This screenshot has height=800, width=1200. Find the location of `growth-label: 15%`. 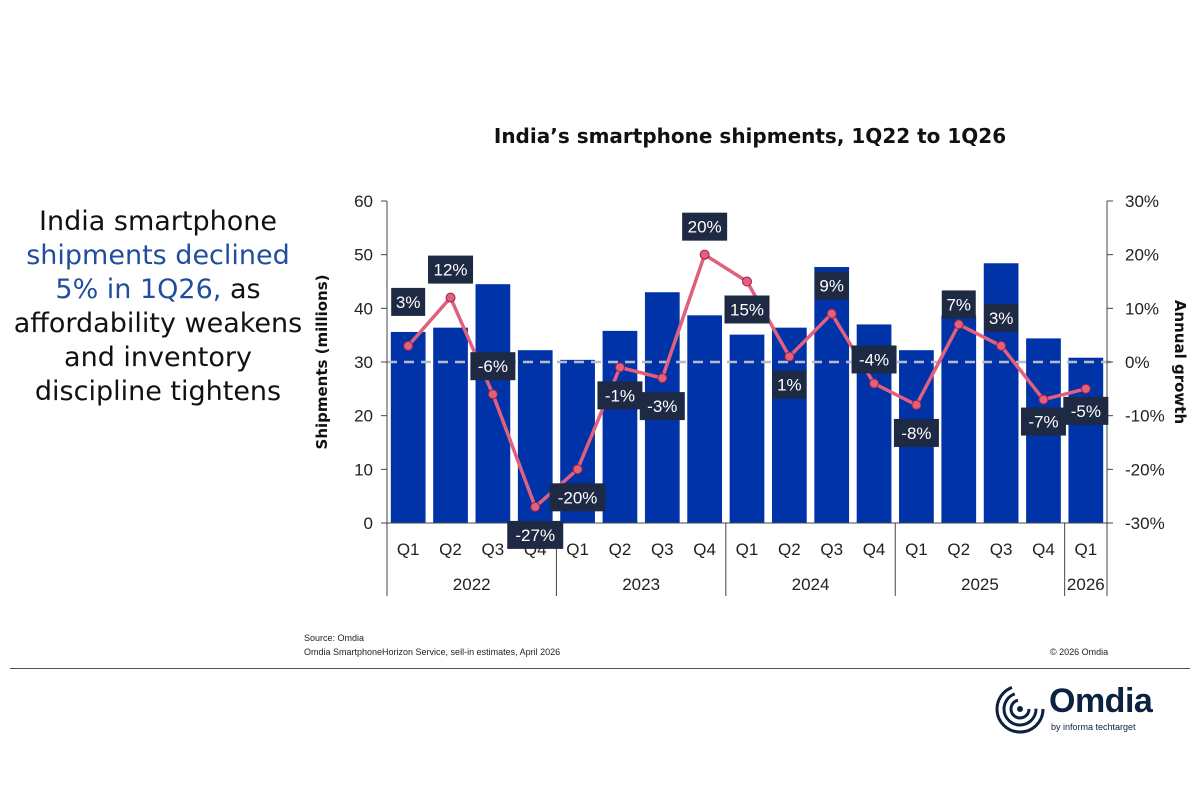

growth-label: 15% is located at coordinates (747, 310).